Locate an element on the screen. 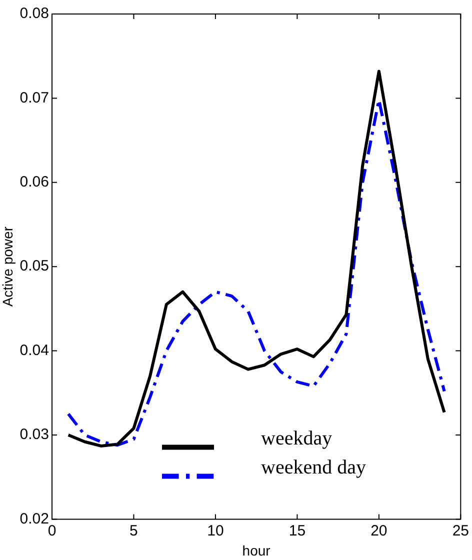 The width and height of the screenshot is (472, 560). x-axis-title: hour is located at coordinates (256, 550).